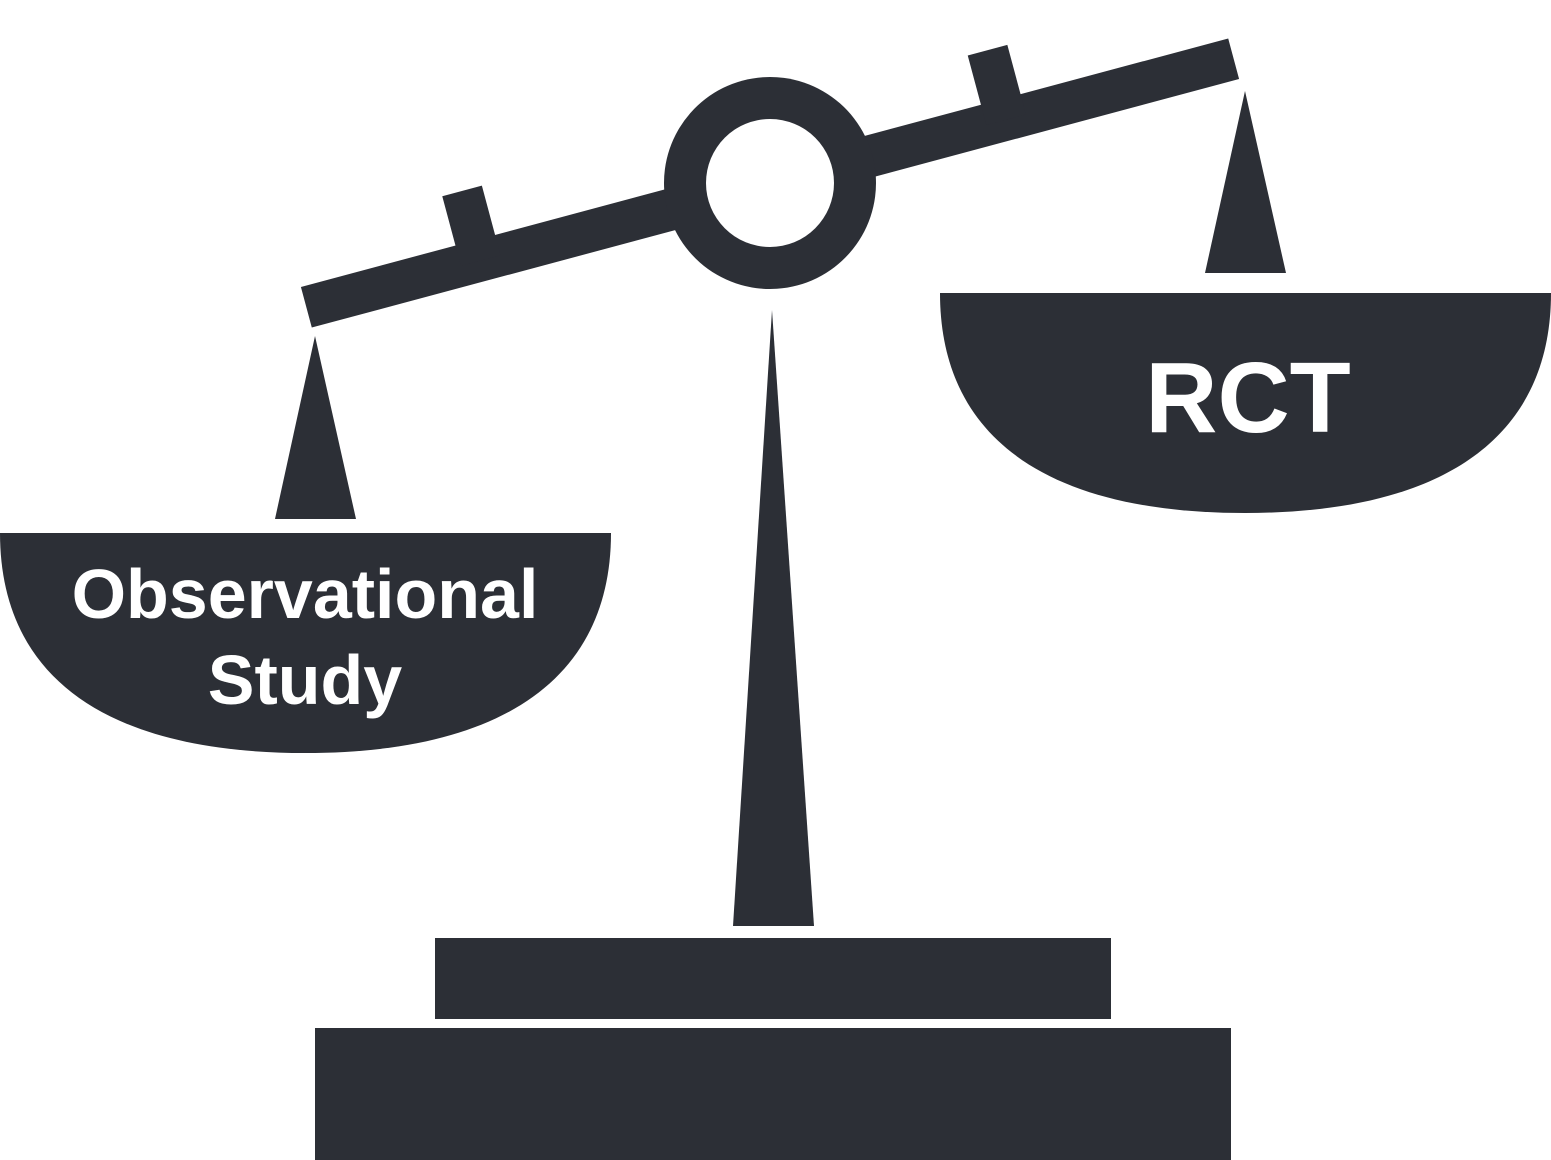 This screenshot has height=1160, width=1551. What do you see at coordinates (773, 1094) in the screenshot?
I see `scale-base-lower` at bounding box center [773, 1094].